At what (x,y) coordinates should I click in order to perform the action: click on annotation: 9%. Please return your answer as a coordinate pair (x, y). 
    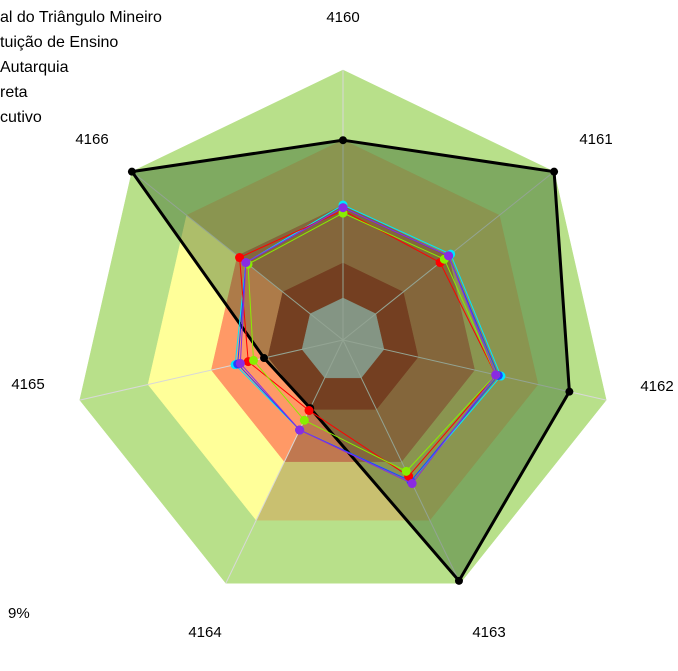
    Looking at the image, I should click on (19, 613).